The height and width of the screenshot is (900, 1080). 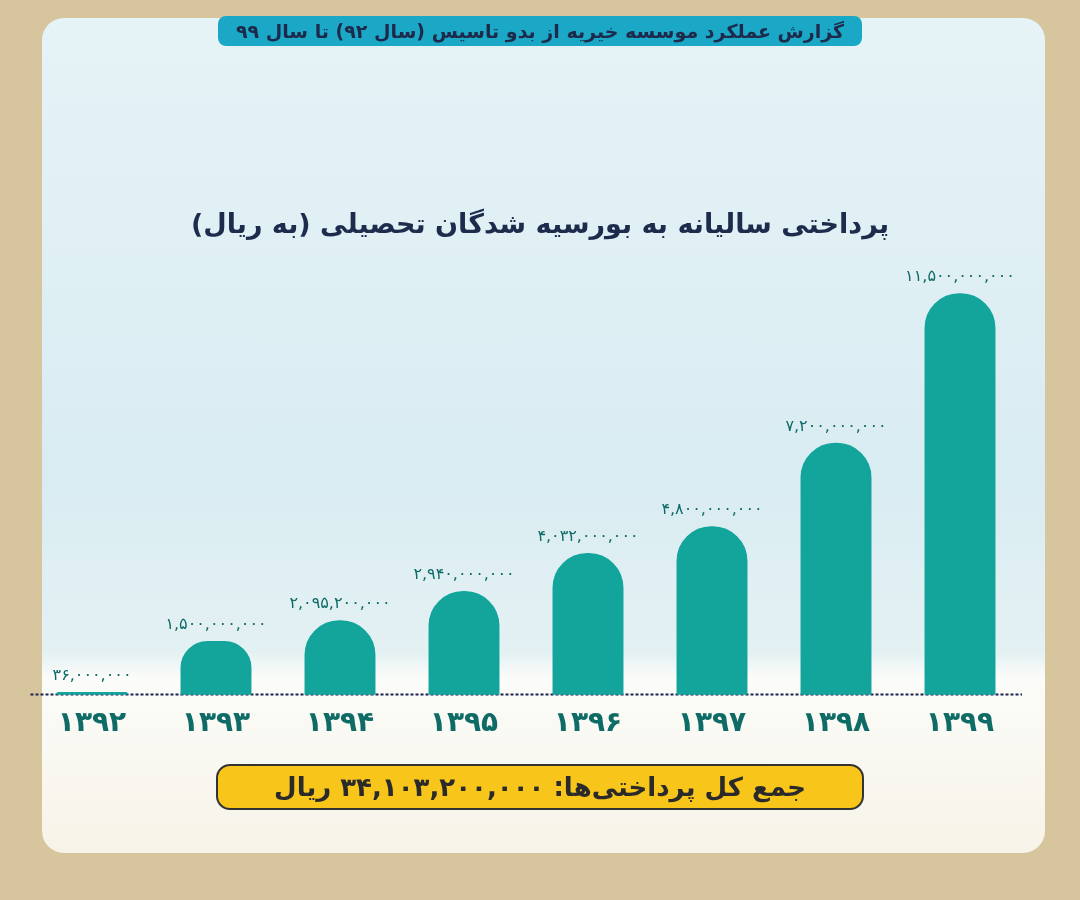 I want to click on data-label: ۷,۲۰۰,۰۰۰,۰۰۰, so click(x=836, y=425).